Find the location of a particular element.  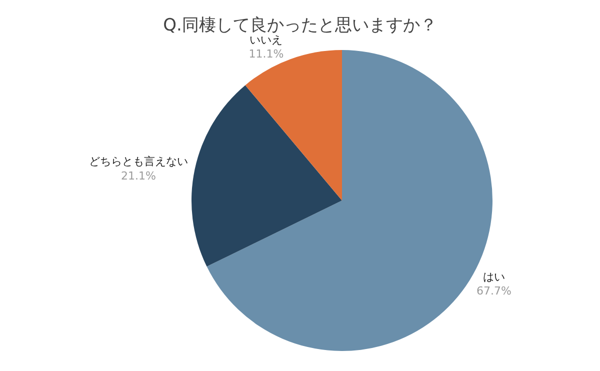

data-label: 21.1% is located at coordinates (138, 175).